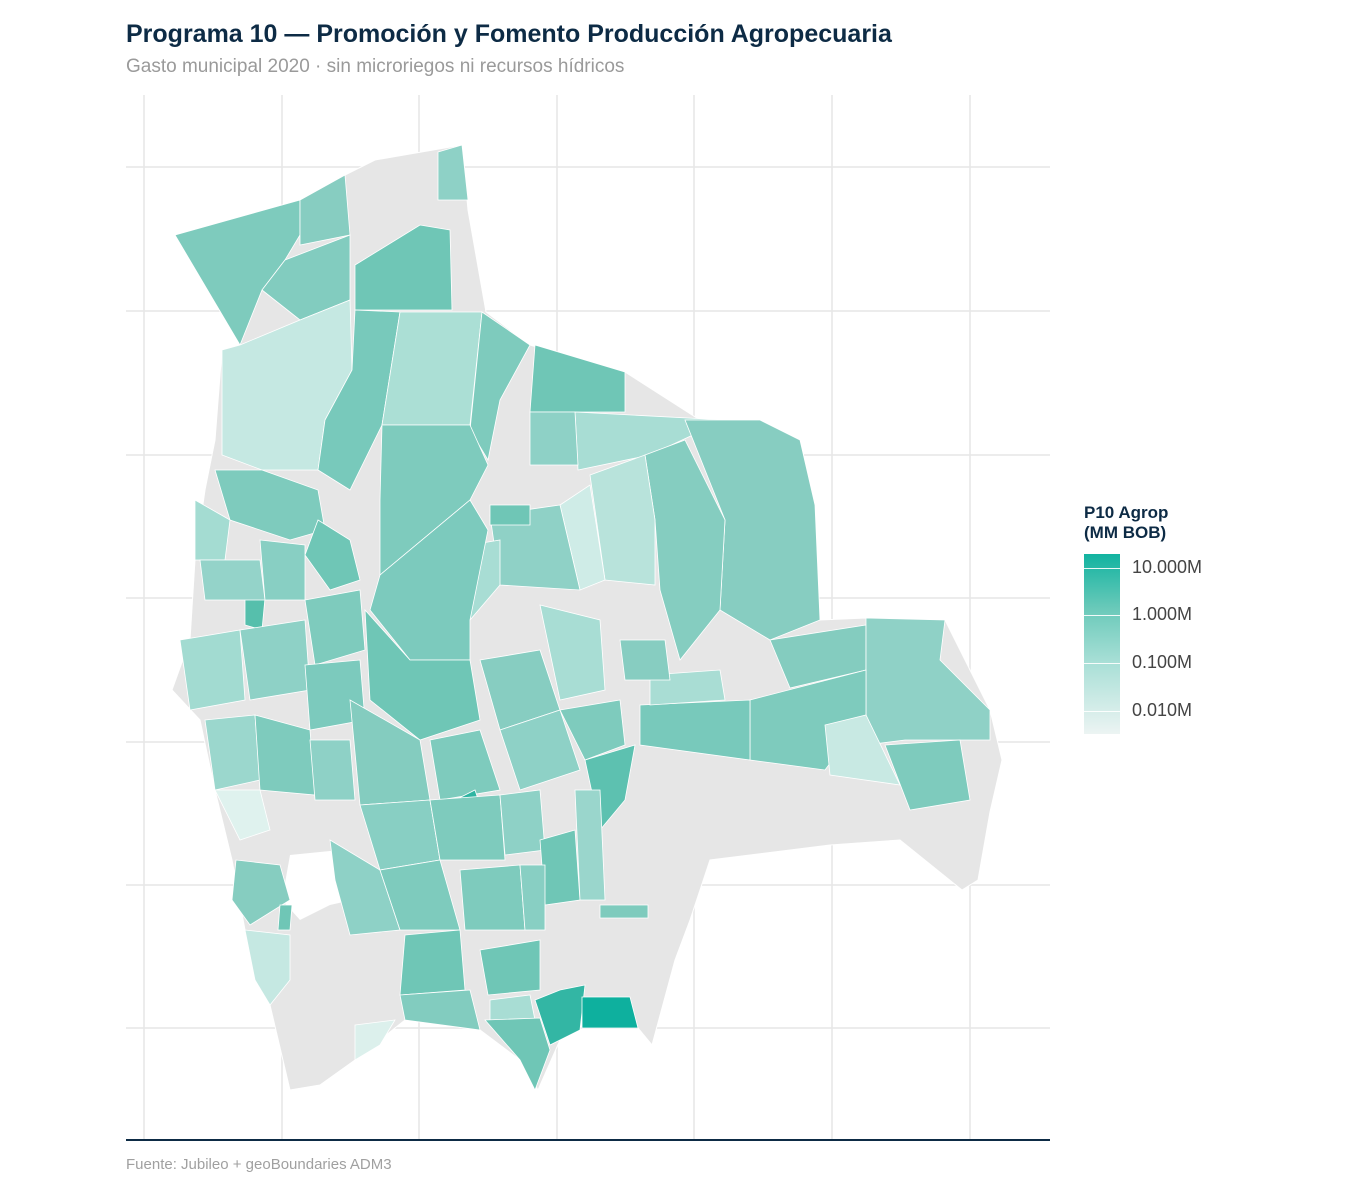 The height and width of the screenshot is (1200, 1350). Describe the element at coordinates (450, 317) in the screenshot. I see `region-north` at that location.